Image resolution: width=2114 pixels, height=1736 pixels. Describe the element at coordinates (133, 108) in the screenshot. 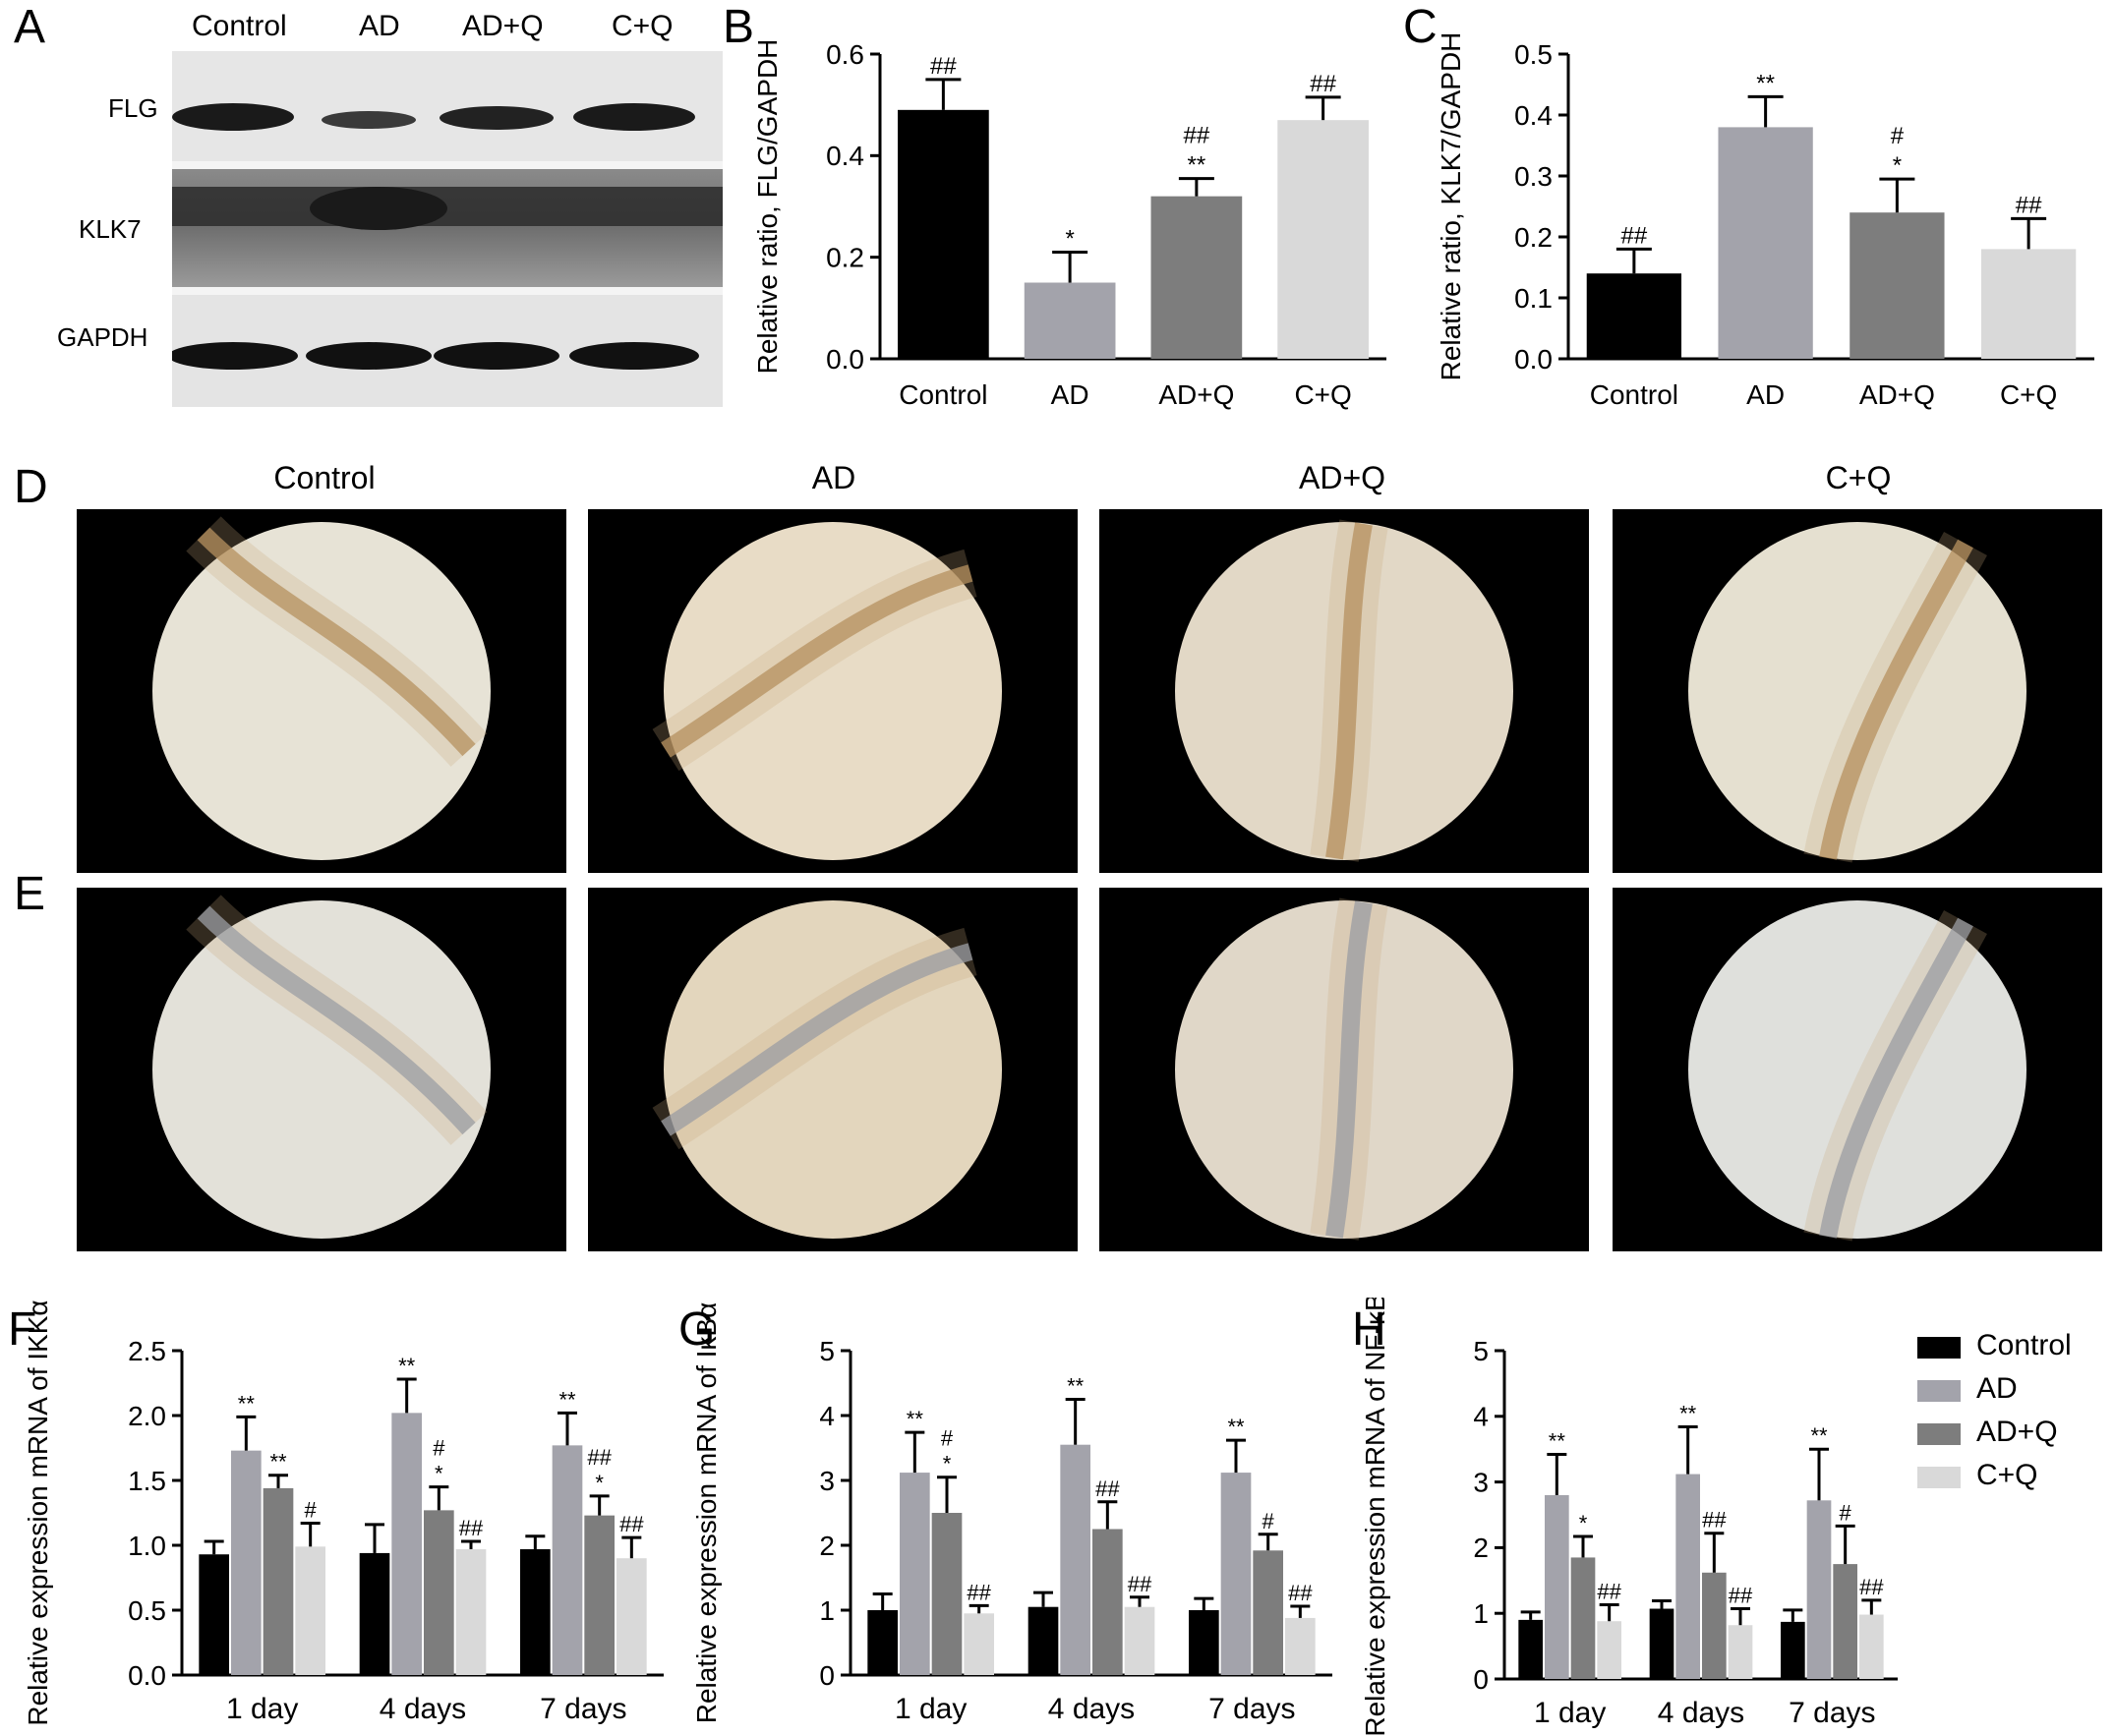

I see `wb-row-flg: FLG` at that location.